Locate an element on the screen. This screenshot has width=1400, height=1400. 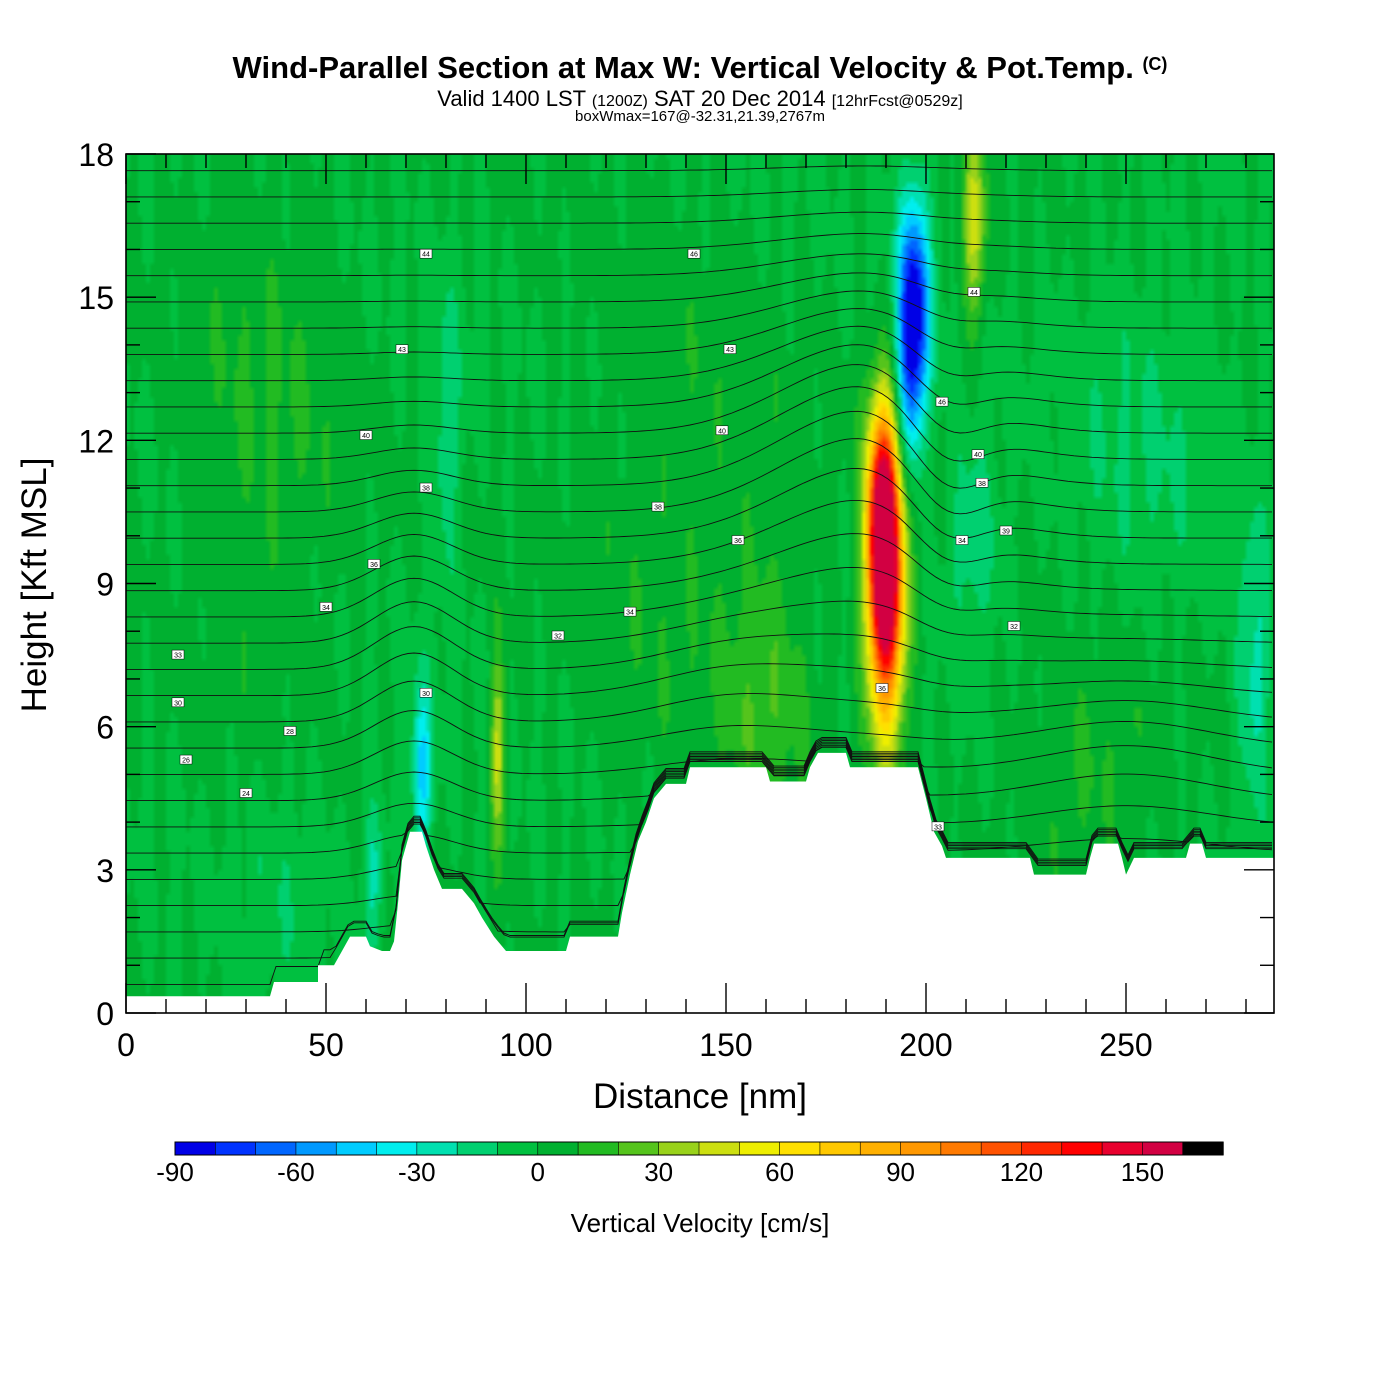
contour-label-7: 38 is located at coordinates (658, 508).